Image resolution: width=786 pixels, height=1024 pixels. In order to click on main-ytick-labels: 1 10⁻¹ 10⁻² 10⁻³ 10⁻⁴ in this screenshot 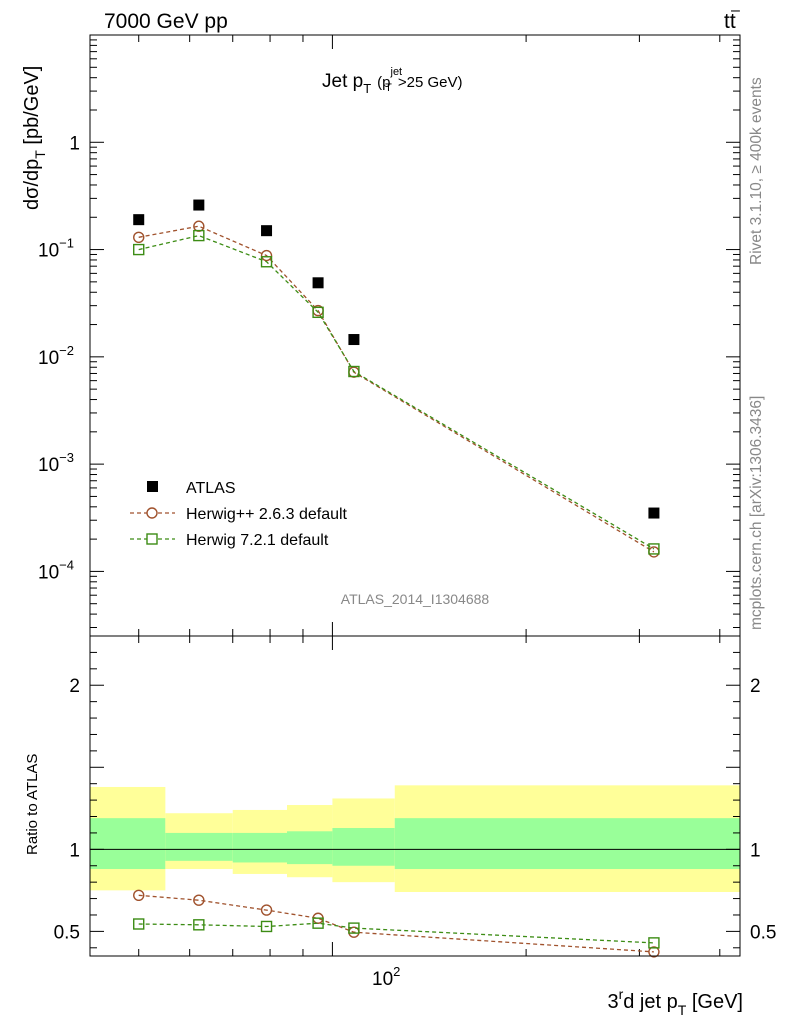, I will do `click(59, 358)`.